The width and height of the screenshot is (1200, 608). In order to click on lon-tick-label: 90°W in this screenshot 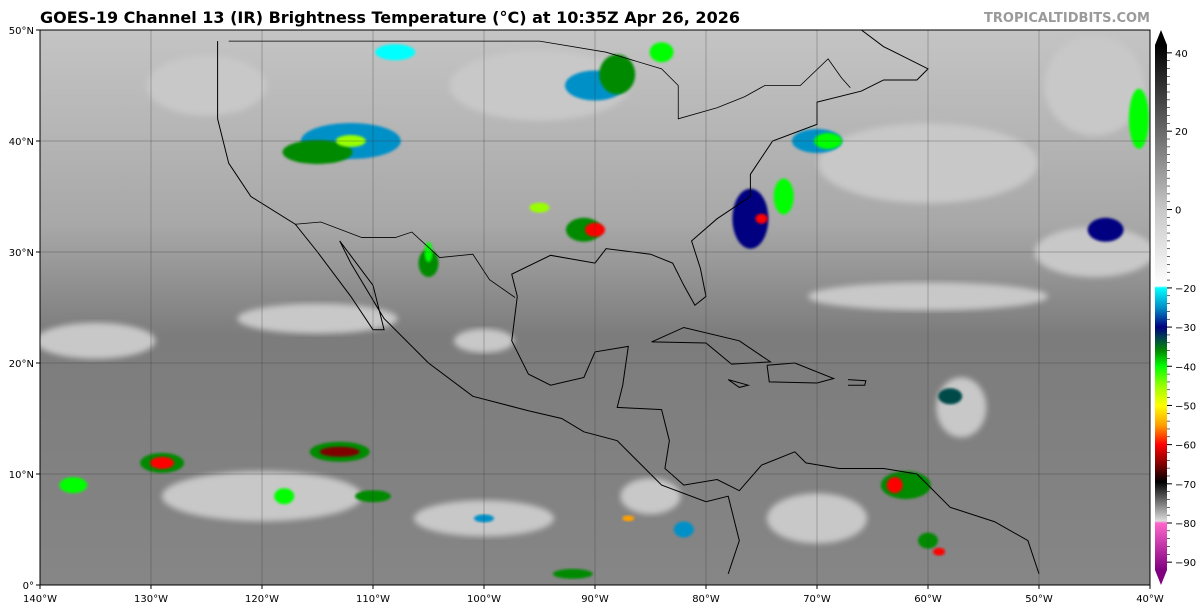, I will do `click(595, 599)`.